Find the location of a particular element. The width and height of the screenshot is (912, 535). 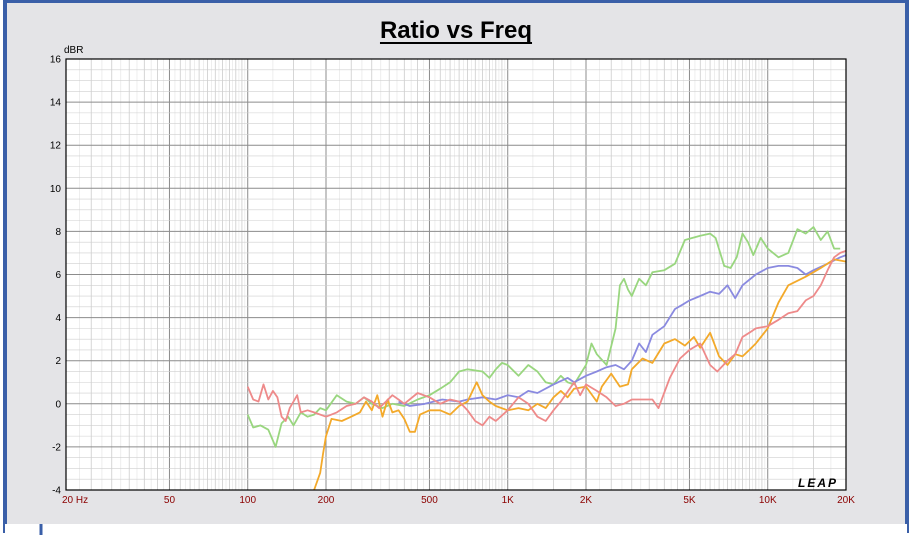

chart-title: Ratio vs Freq is located at coordinates (456, 30).